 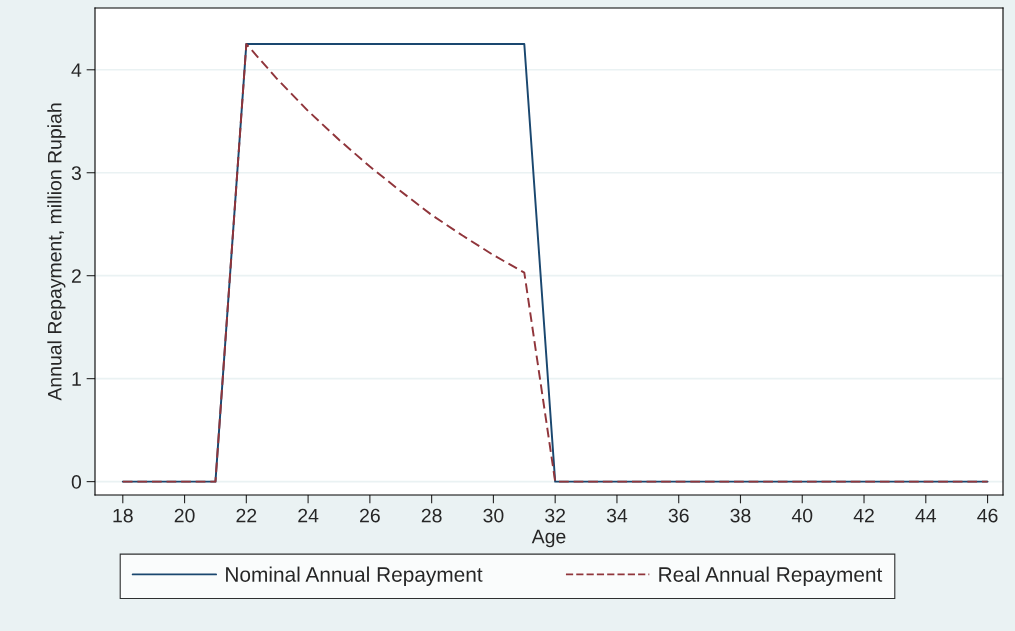 What do you see at coordinates (926, 515) in the screenshot?
I see `x-tick-label: 44` at bounding box center [926, 515].